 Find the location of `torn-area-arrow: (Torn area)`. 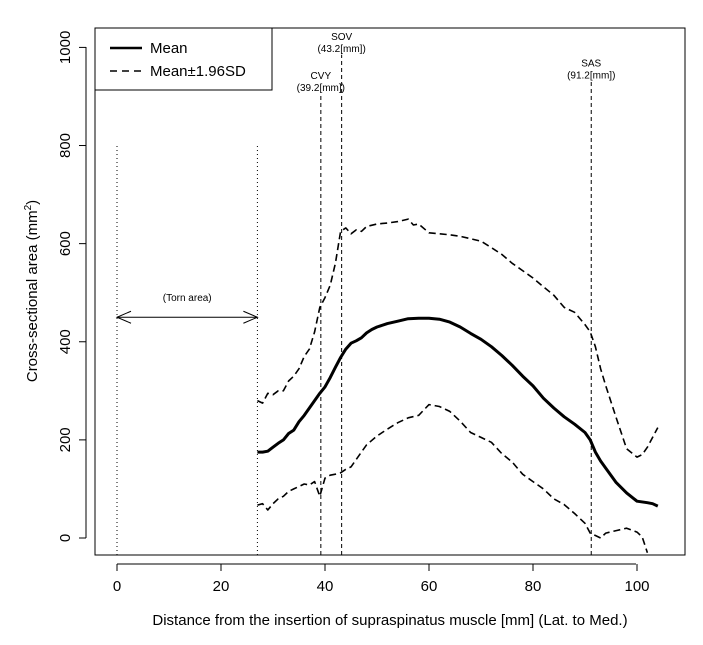

torn-area-arrow: (Torn area) is located at coordinates (187, 308).